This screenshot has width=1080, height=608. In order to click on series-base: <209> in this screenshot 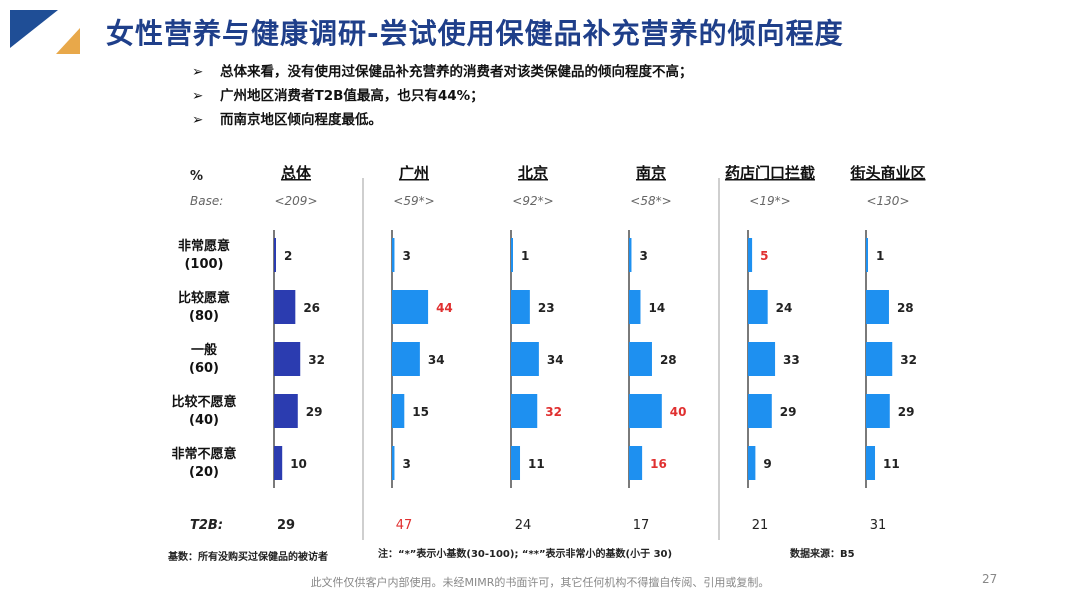, I will do `click(295, 201)`.